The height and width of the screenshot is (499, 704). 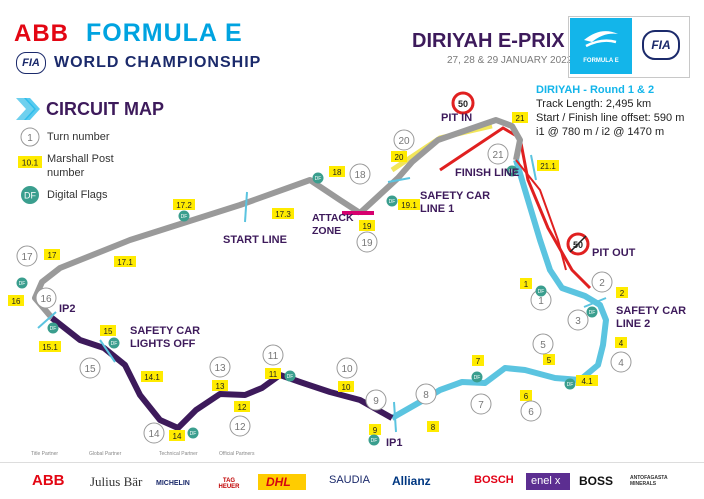 I want to click on marshall-post: 8, so click(x=433, y=426).